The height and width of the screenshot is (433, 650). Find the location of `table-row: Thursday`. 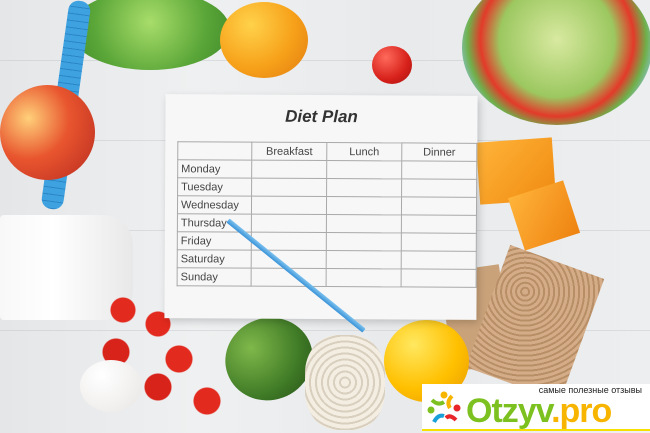

table-row: Thursday is located at coordinates (327, 223).